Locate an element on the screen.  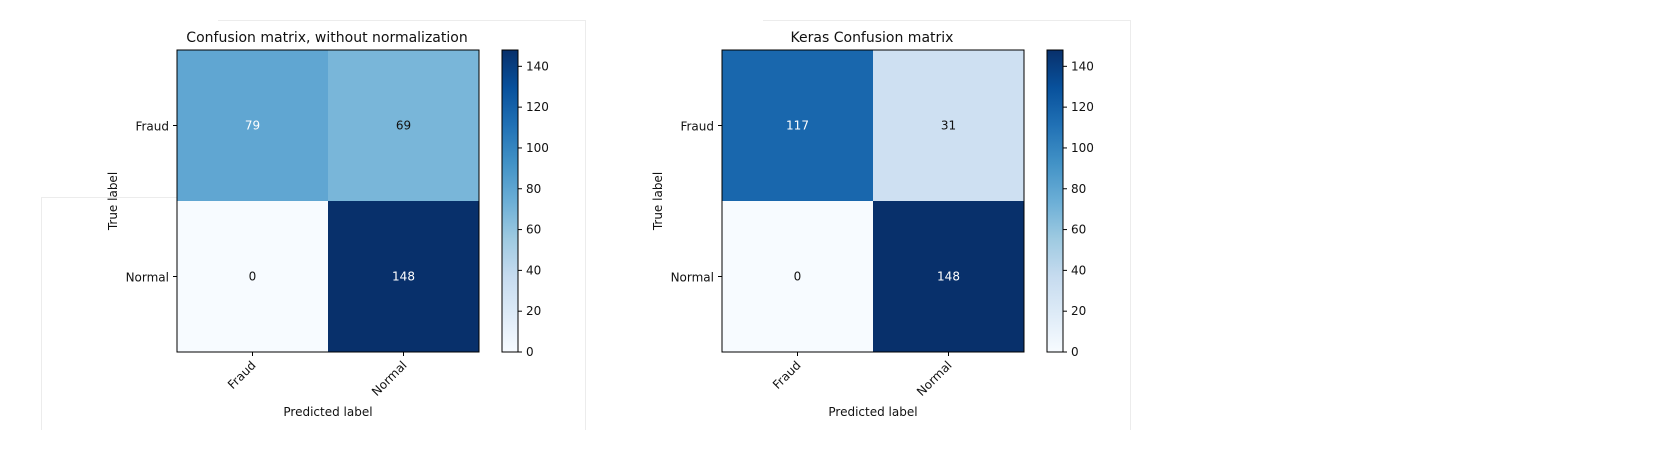
cm1-cell-value-r1-c1: 148 is located at coordinates (403, 277).